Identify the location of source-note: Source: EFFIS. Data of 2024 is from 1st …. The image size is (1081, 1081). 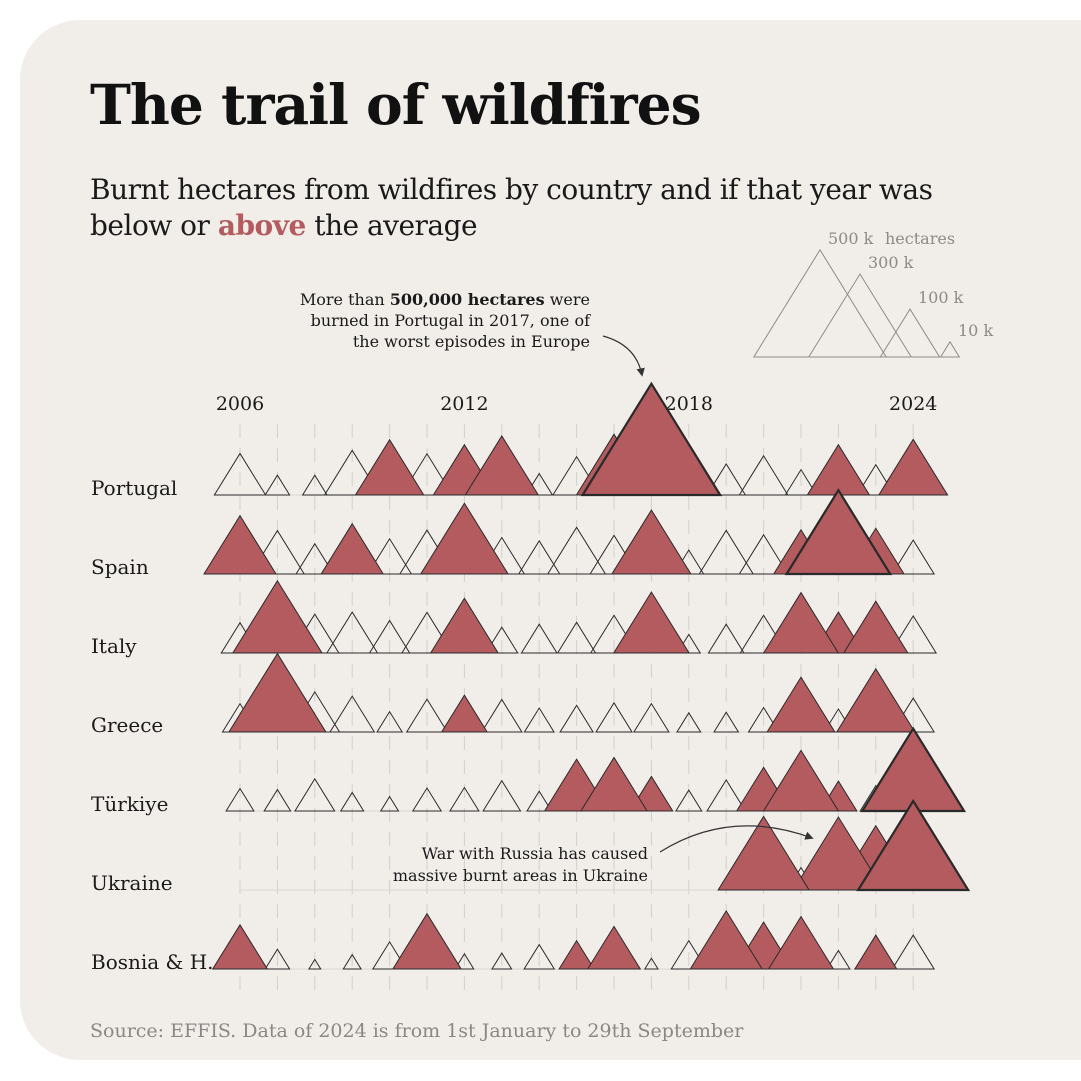
(417, 1031).